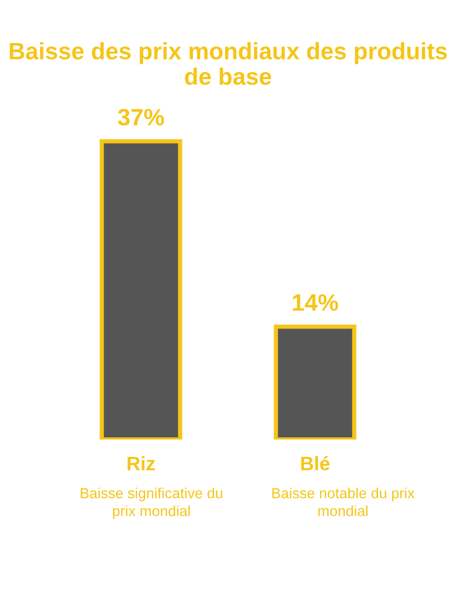 This screenshot has height=602, width=456. What do you see at coordinates (343, 502) in the screenshot?
I see `text: Baisse notable du prix mondial` at bounding box center [343, 502].